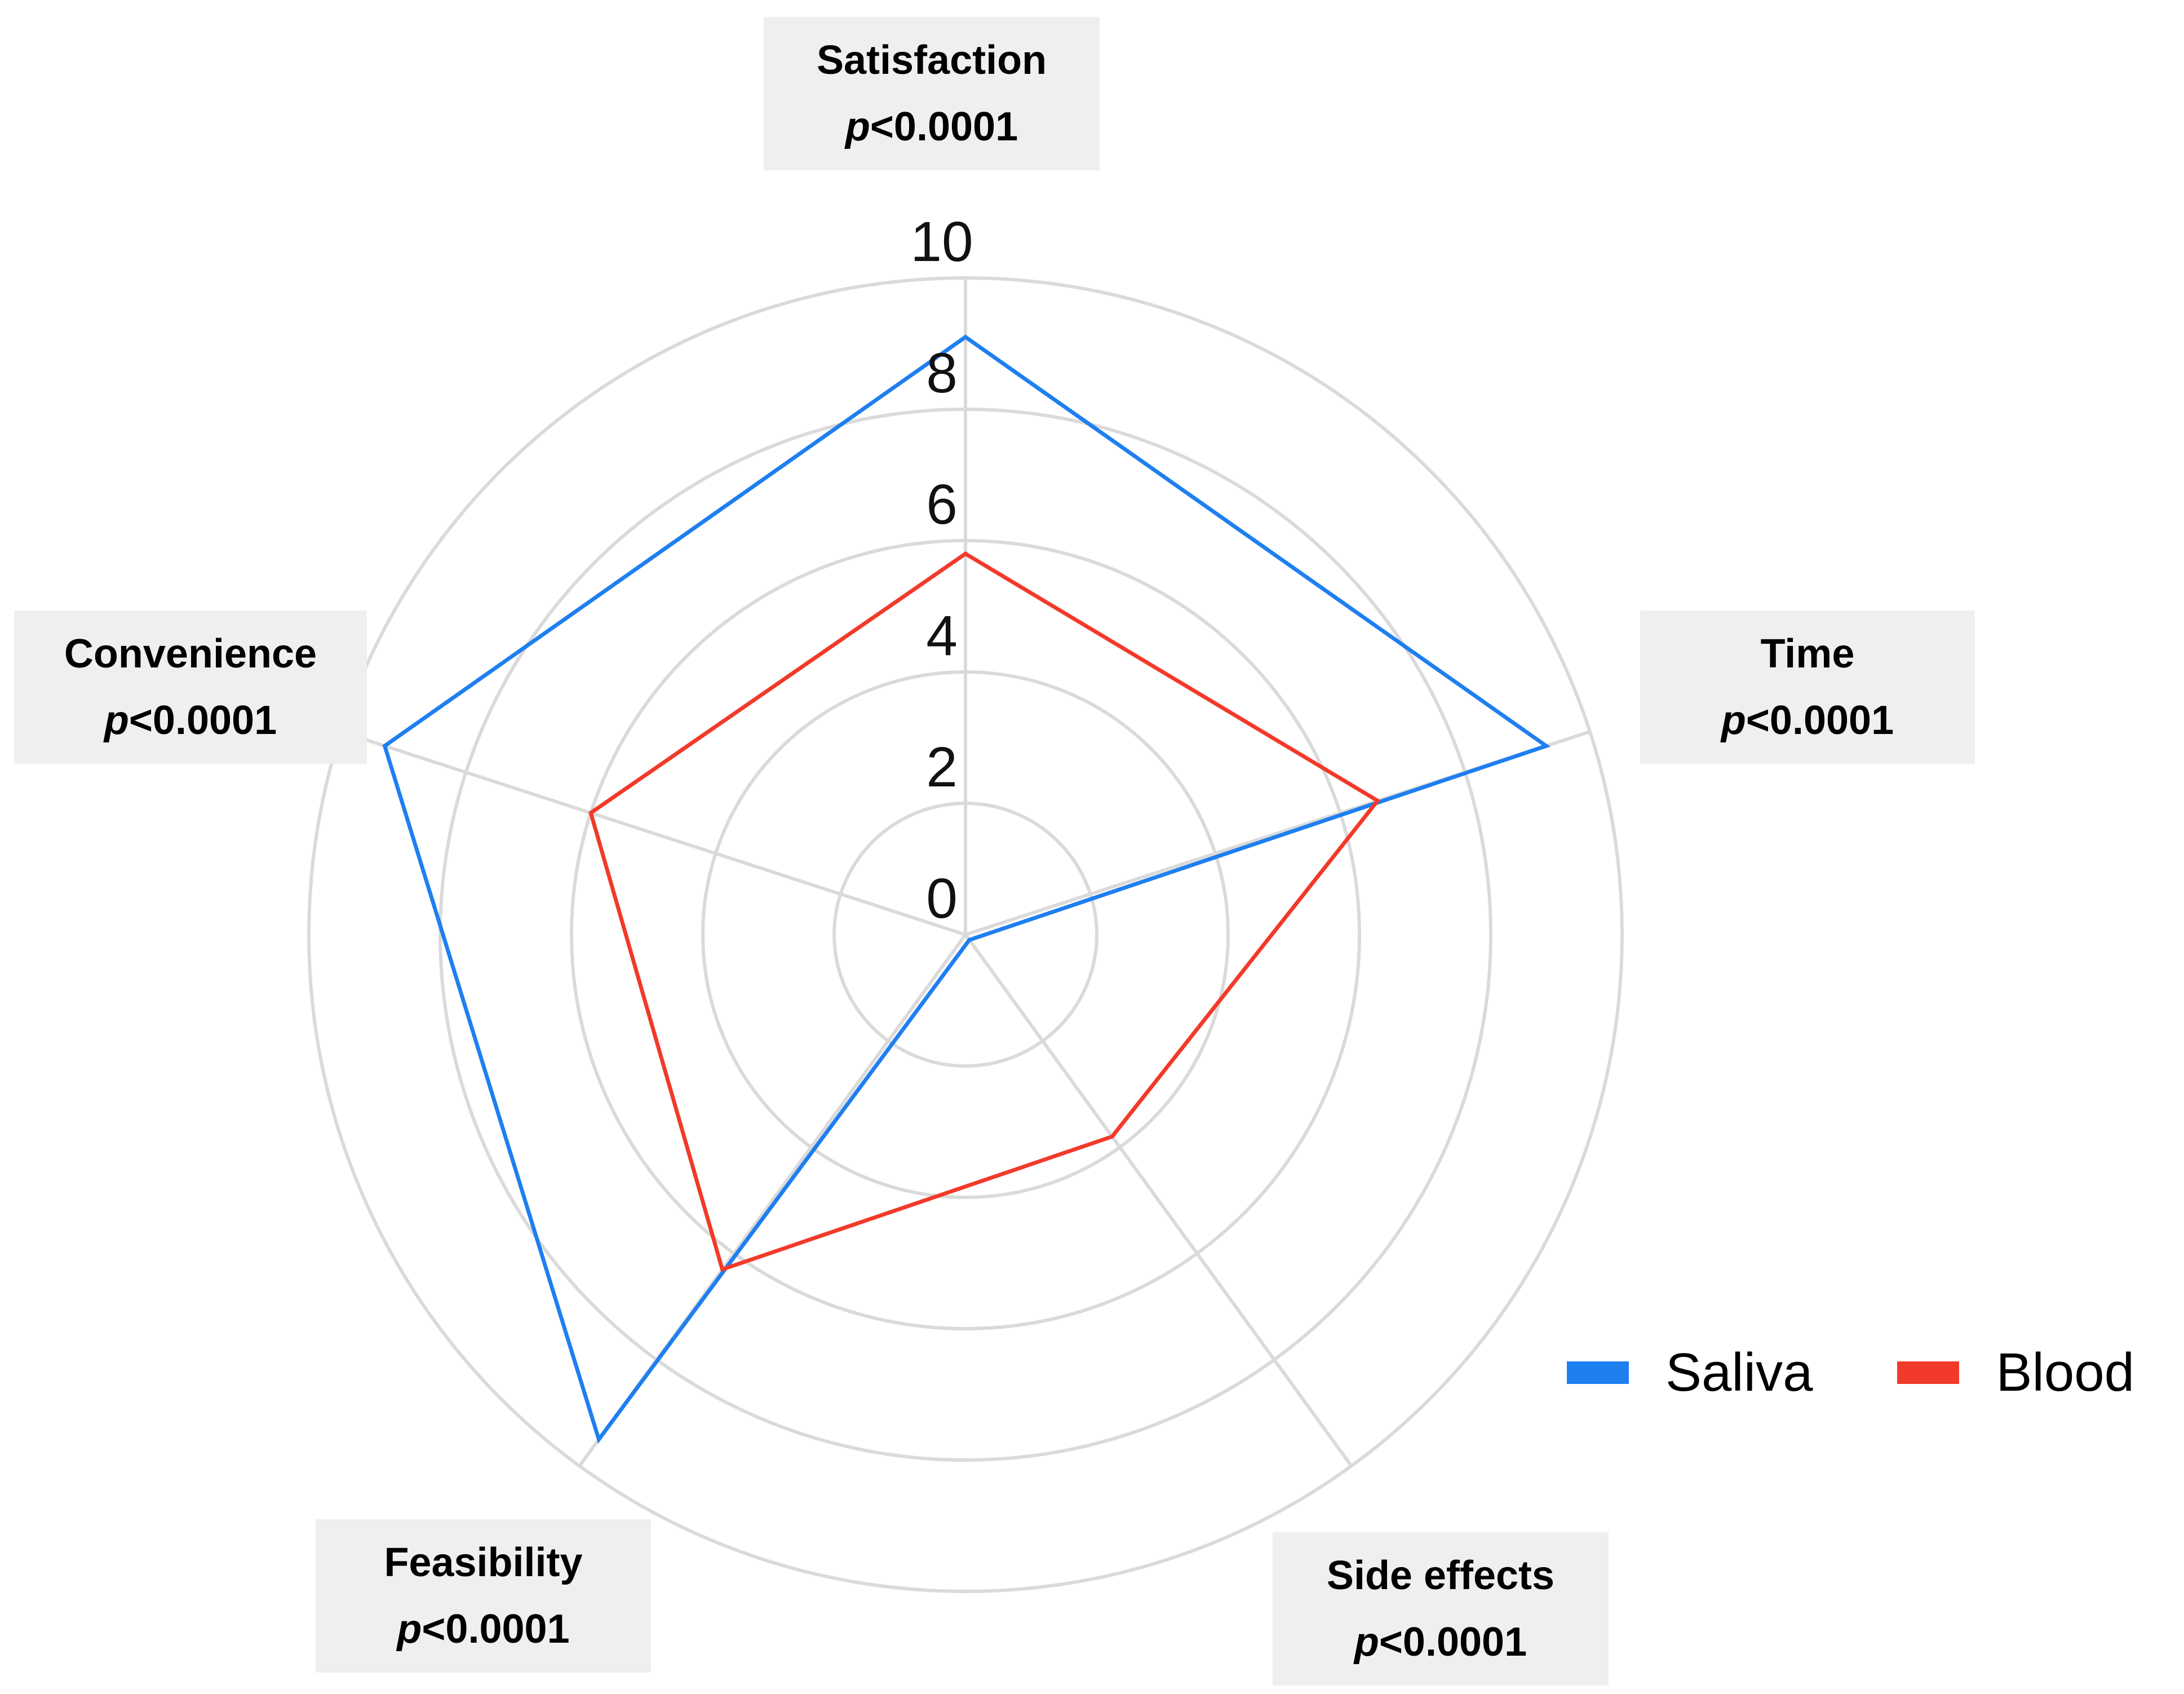 Image resolution: width=2184 pixels, height=1694 pixels. Describe the element at coordinates (942, 374) in the screenshot. I see `tick-label-8: 8` at that location.